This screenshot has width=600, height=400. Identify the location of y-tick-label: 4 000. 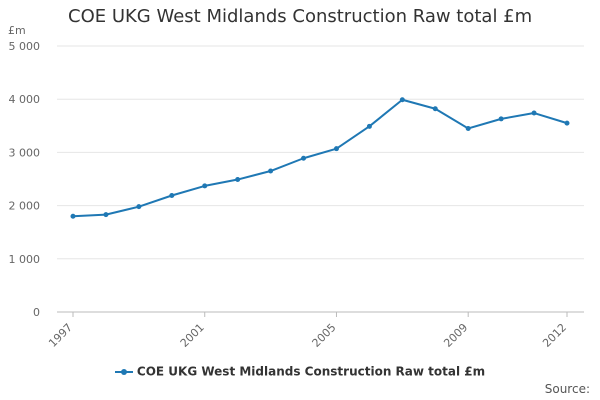
(25, 99).